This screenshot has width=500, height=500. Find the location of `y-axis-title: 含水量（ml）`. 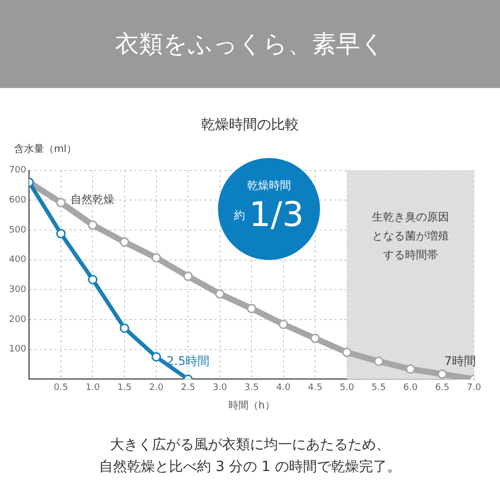

y-axis-title: 含水量（ml） is located at coordinates (45, 149).